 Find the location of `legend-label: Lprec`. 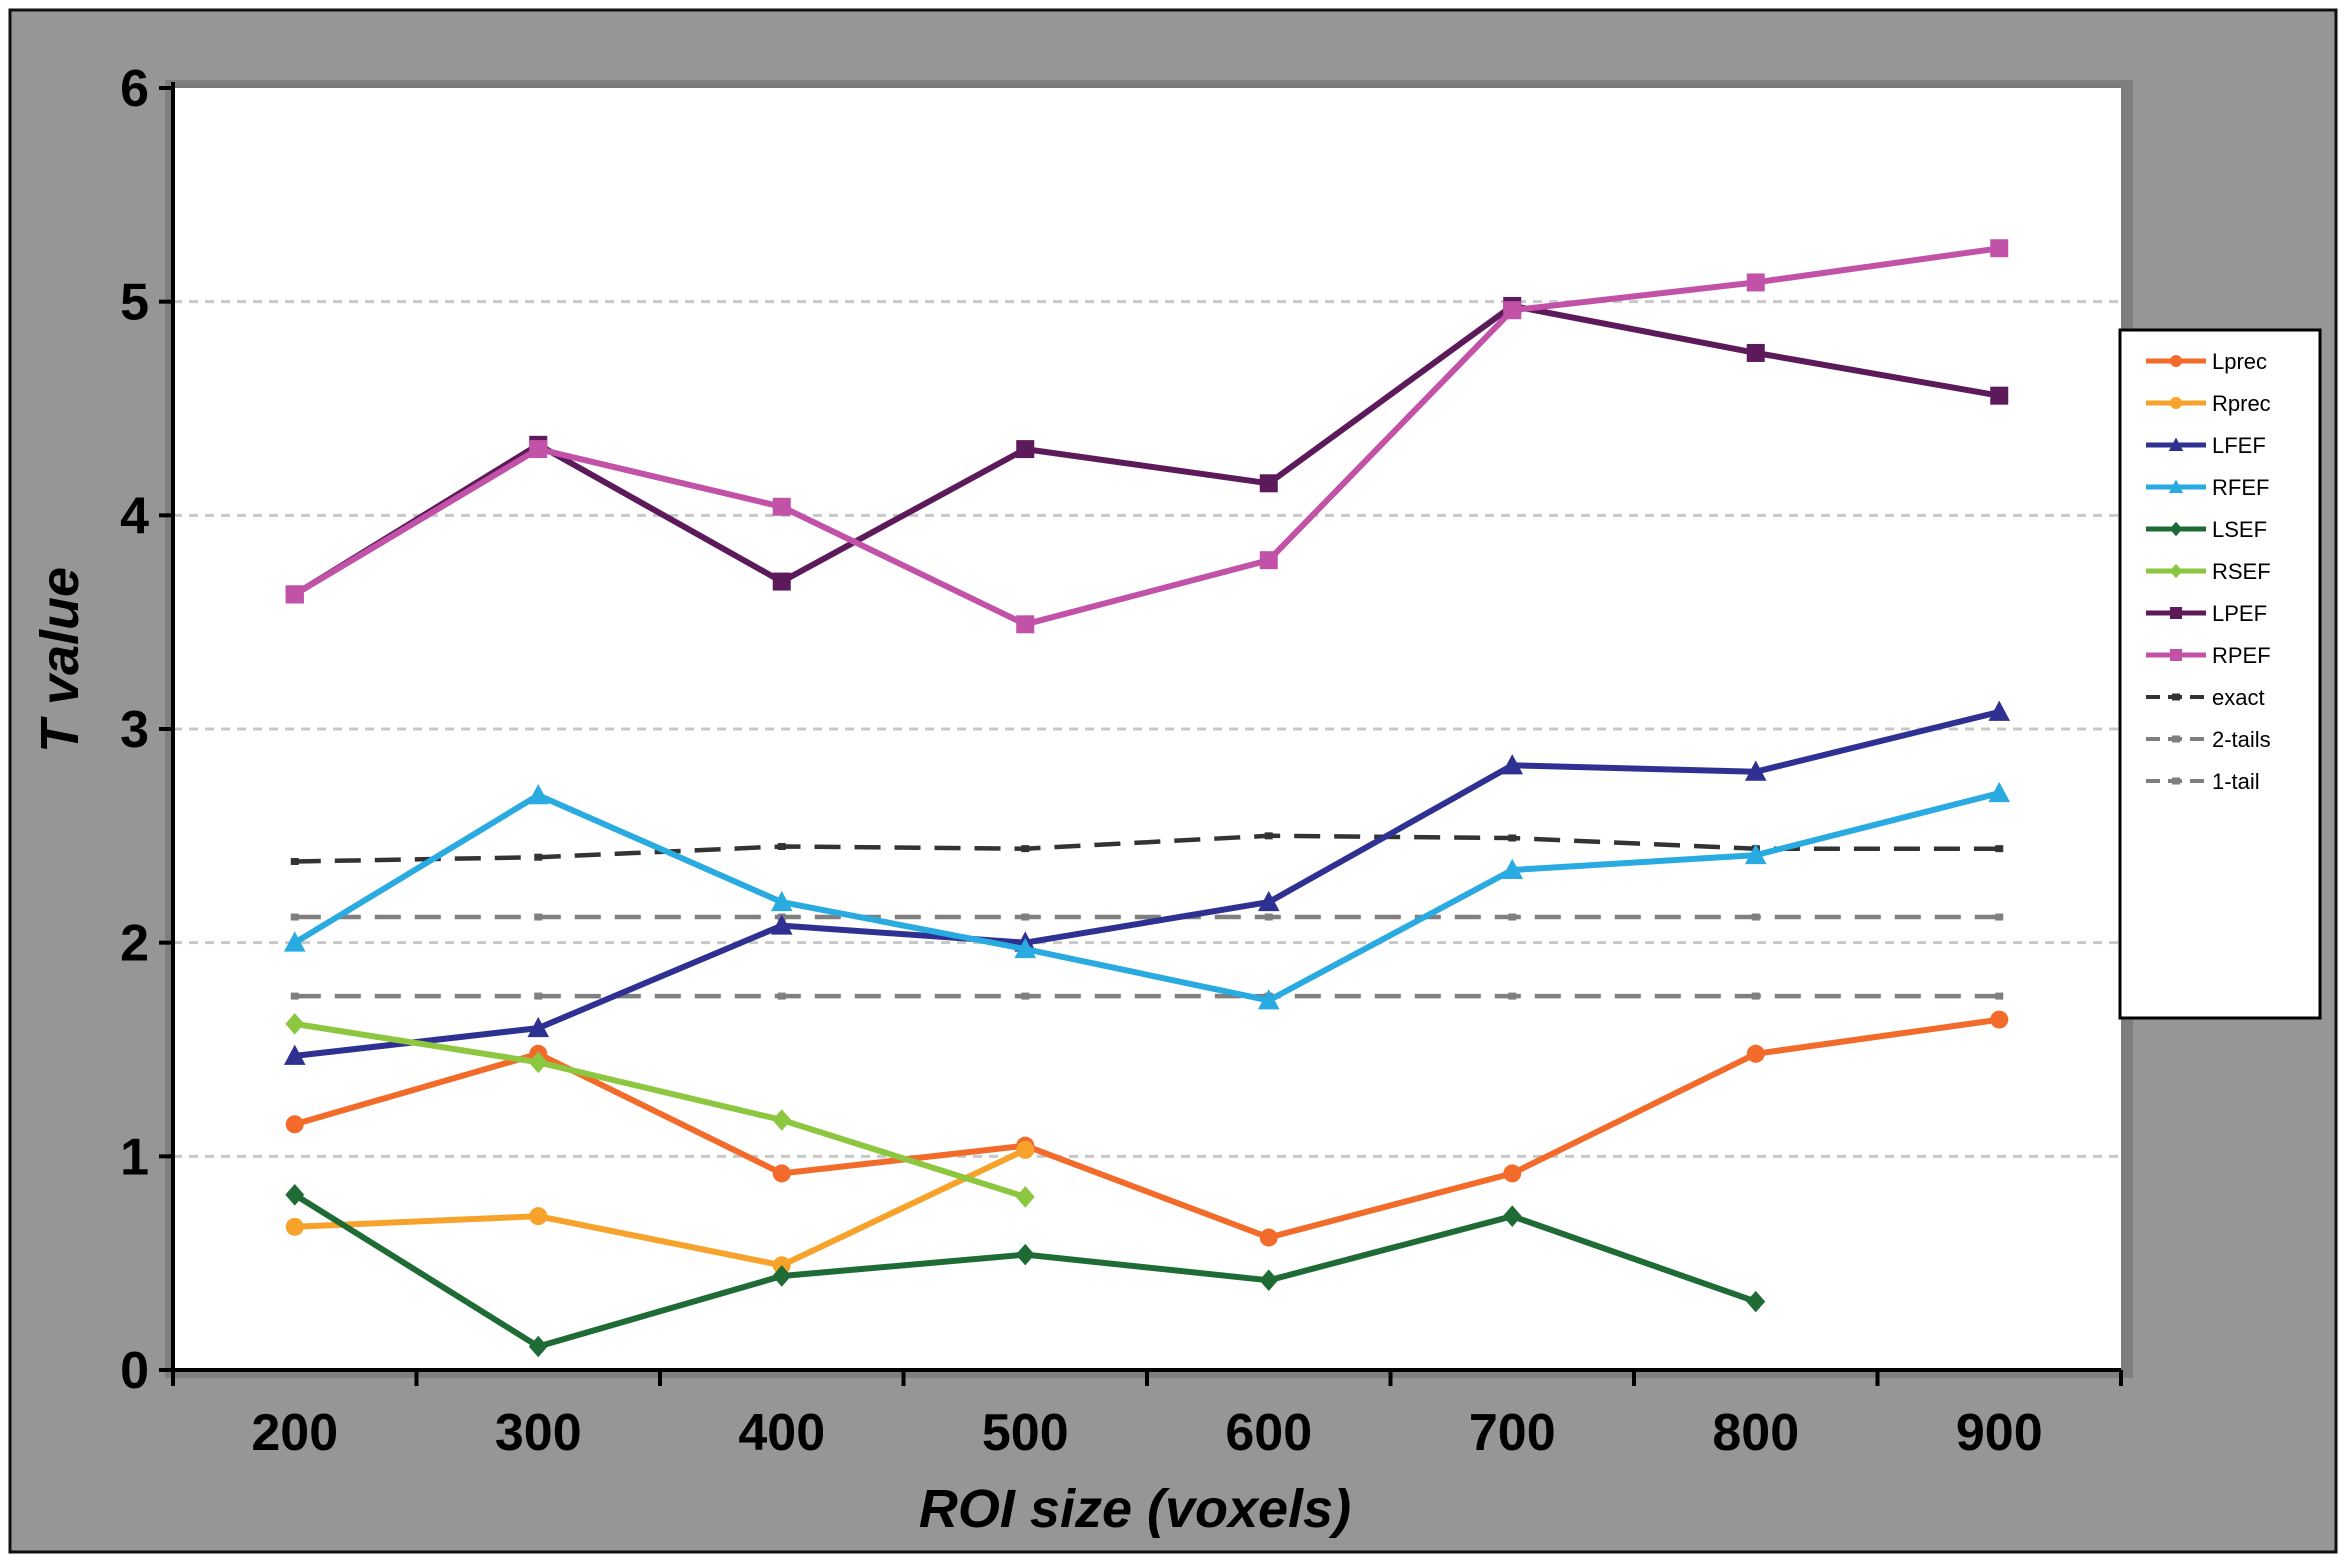

legend-label: Lprec is located at coordinates (2239, 361).